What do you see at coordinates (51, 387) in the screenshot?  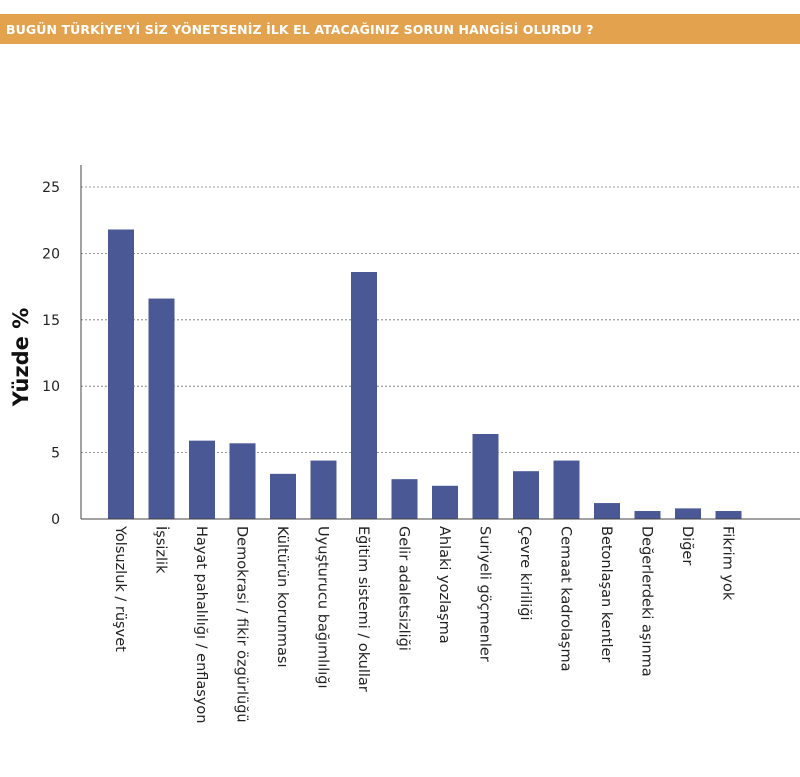 I see `y-tick-label: 10` at bounding box center [51, 387].